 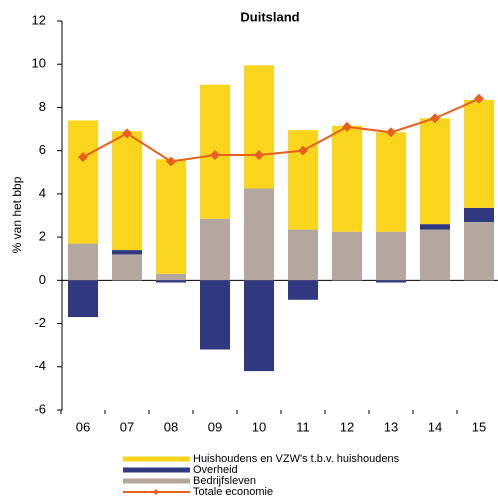 I want to click on legend-label: Totale economie, so click(x=233, y=492).